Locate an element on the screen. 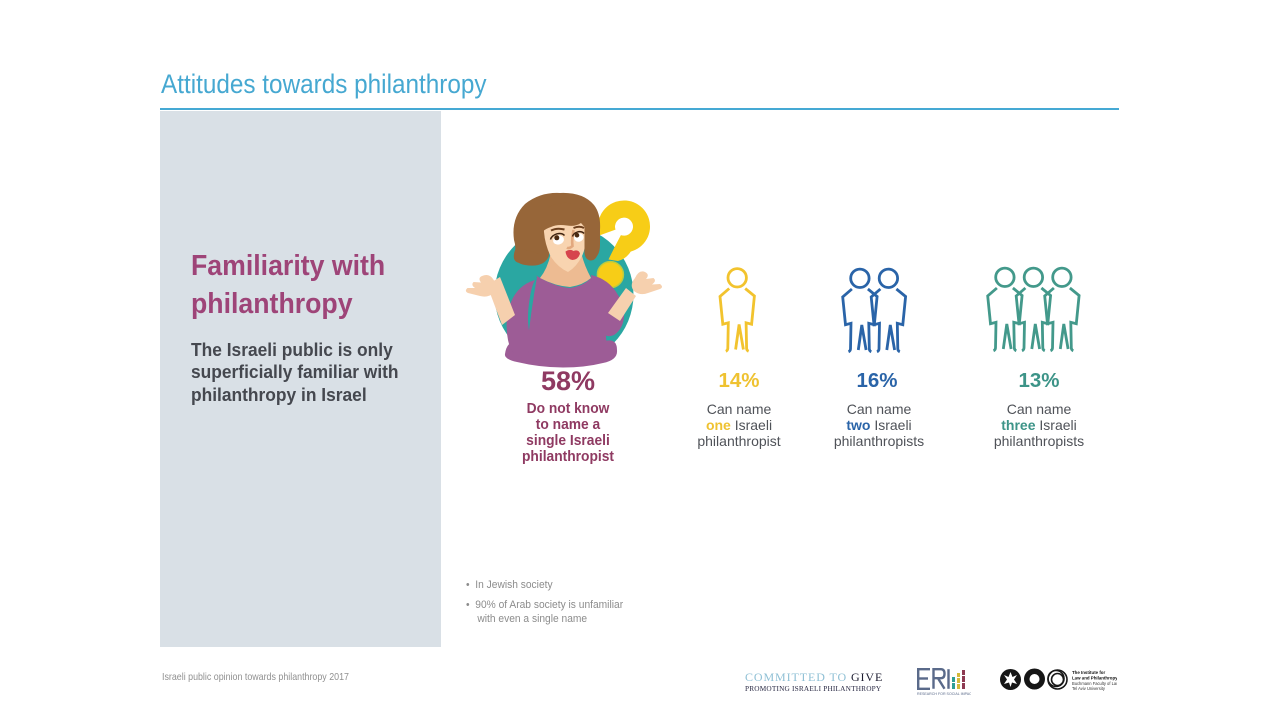  svg-text: The Institute for is located at coordinates (1088, 672).